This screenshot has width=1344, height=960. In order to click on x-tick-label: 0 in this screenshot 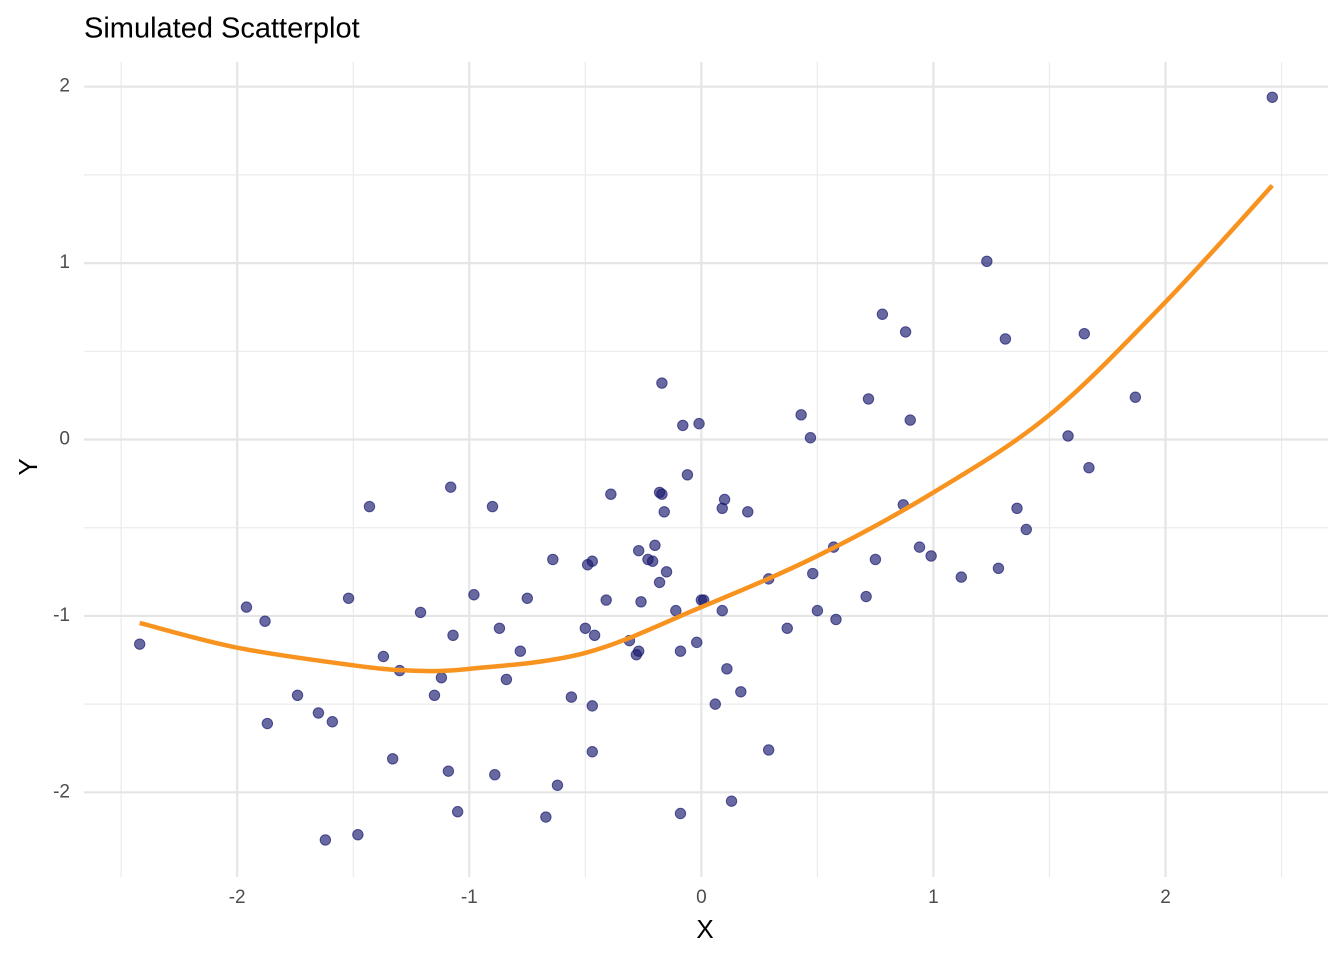, I will do `click(701, 897)`.